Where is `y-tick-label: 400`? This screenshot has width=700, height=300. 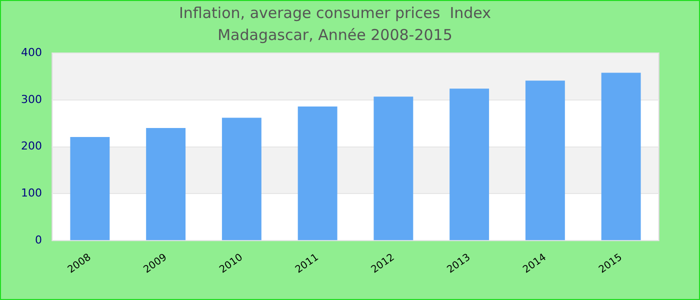 y-tick-label: 400 is located at coordinates (31, 52).